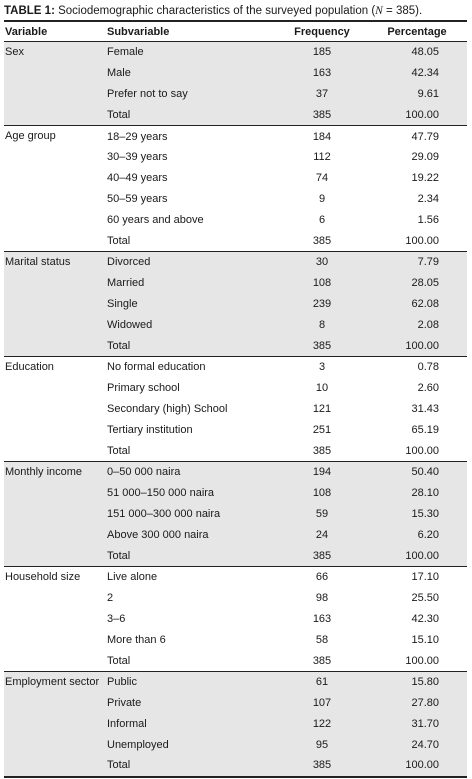 This screenshot has width=472, height=779. Describe the element at coordinates (192, 724) in the screenshot. I see `subvariable-cell: Informal` at that location.